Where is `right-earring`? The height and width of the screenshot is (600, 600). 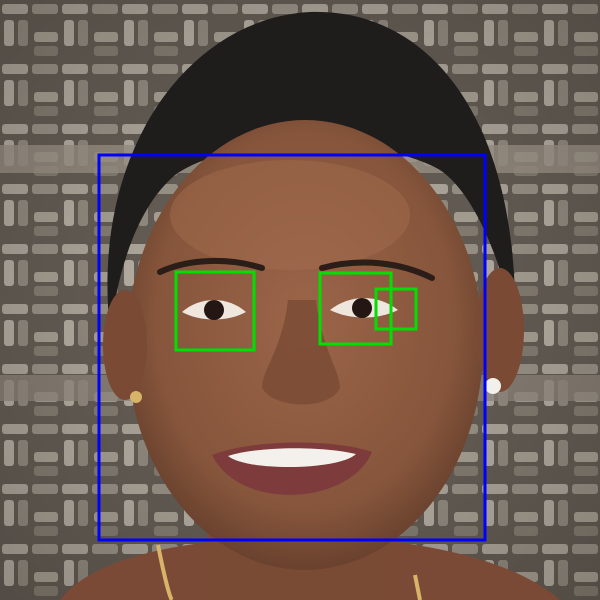 right-earring is located at coordinates (493, 386).